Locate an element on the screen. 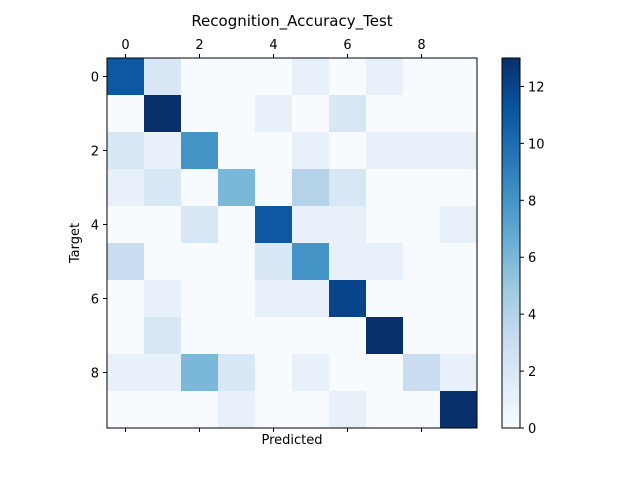 This screenshot has width=640, height=480. x-tick-label: 8 is located at coordinates (421, 45).